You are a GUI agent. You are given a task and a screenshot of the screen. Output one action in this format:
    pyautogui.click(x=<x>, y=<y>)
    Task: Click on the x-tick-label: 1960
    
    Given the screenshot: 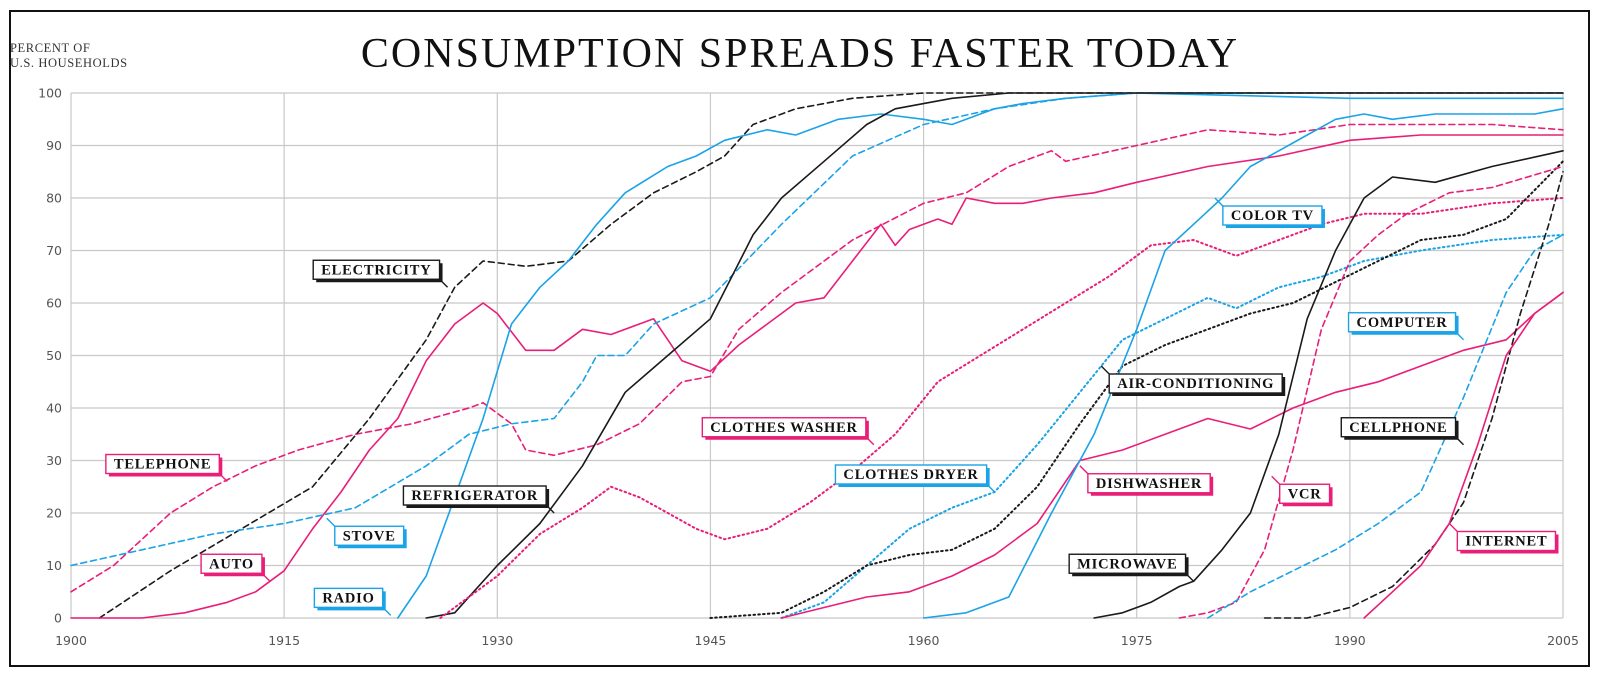 What is the action you would take?
    pyautogui.click(x=924, y=640)
    